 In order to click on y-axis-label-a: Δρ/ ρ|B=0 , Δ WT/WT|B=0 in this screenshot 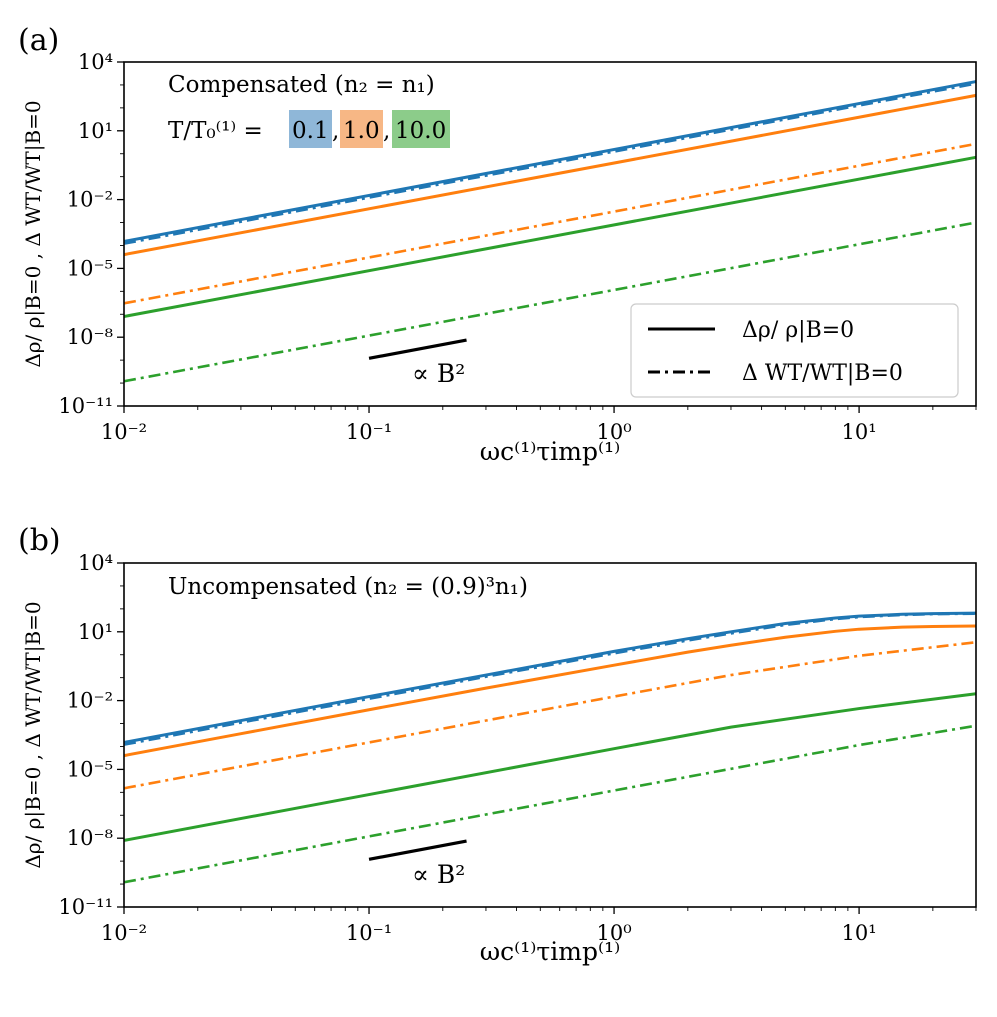, I will do `click(33, 233)`.